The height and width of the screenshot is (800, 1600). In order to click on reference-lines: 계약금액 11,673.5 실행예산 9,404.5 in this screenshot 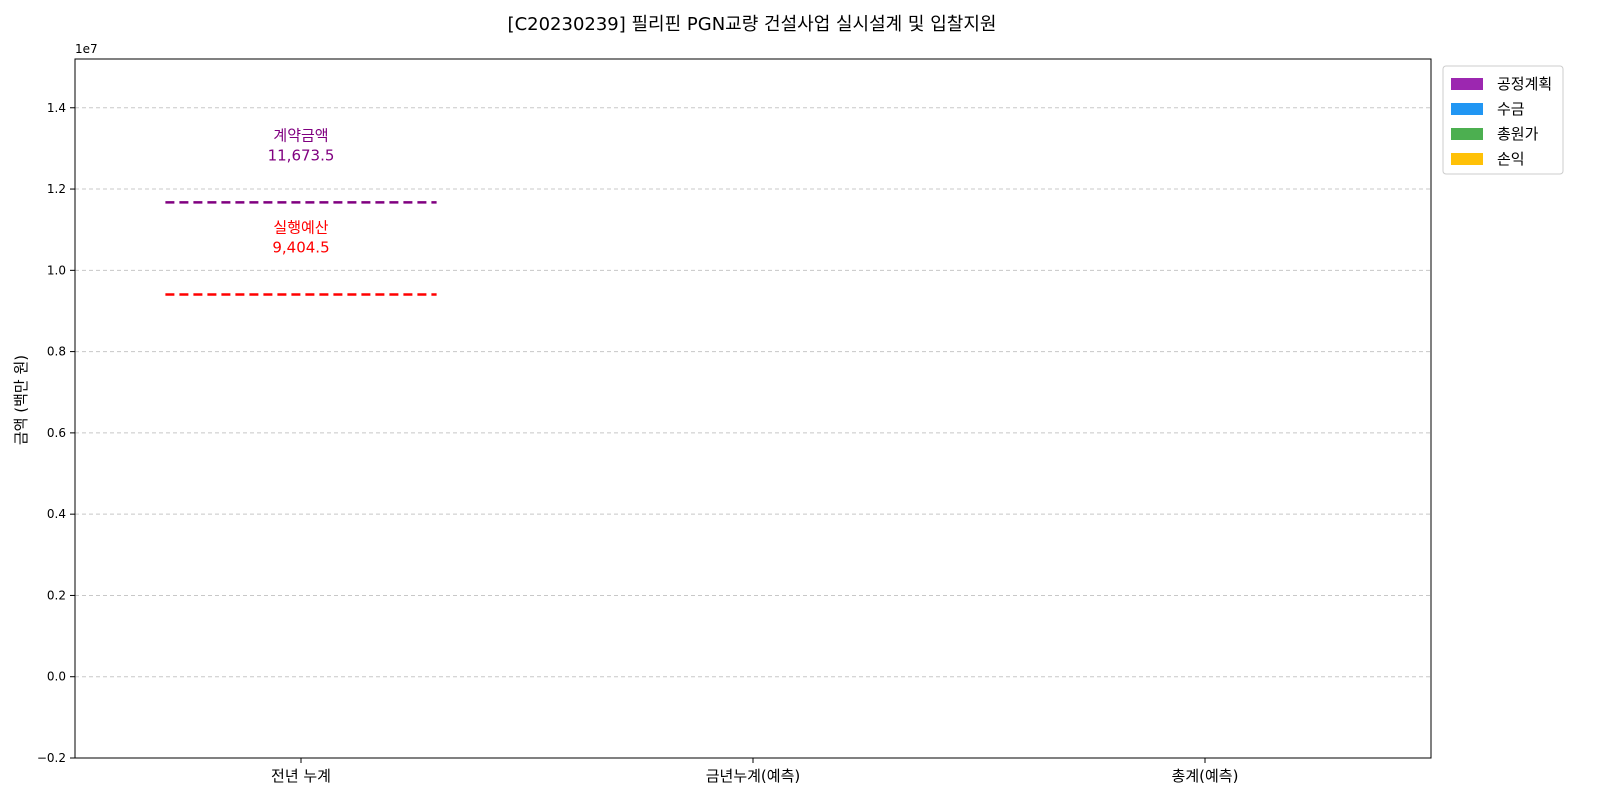, I will do `click(301, 211)`.